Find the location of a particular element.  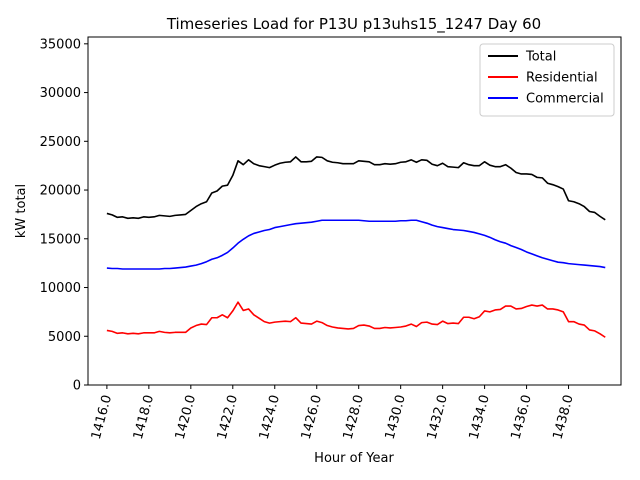

series-line-residential is located at coordinates (356, 319).